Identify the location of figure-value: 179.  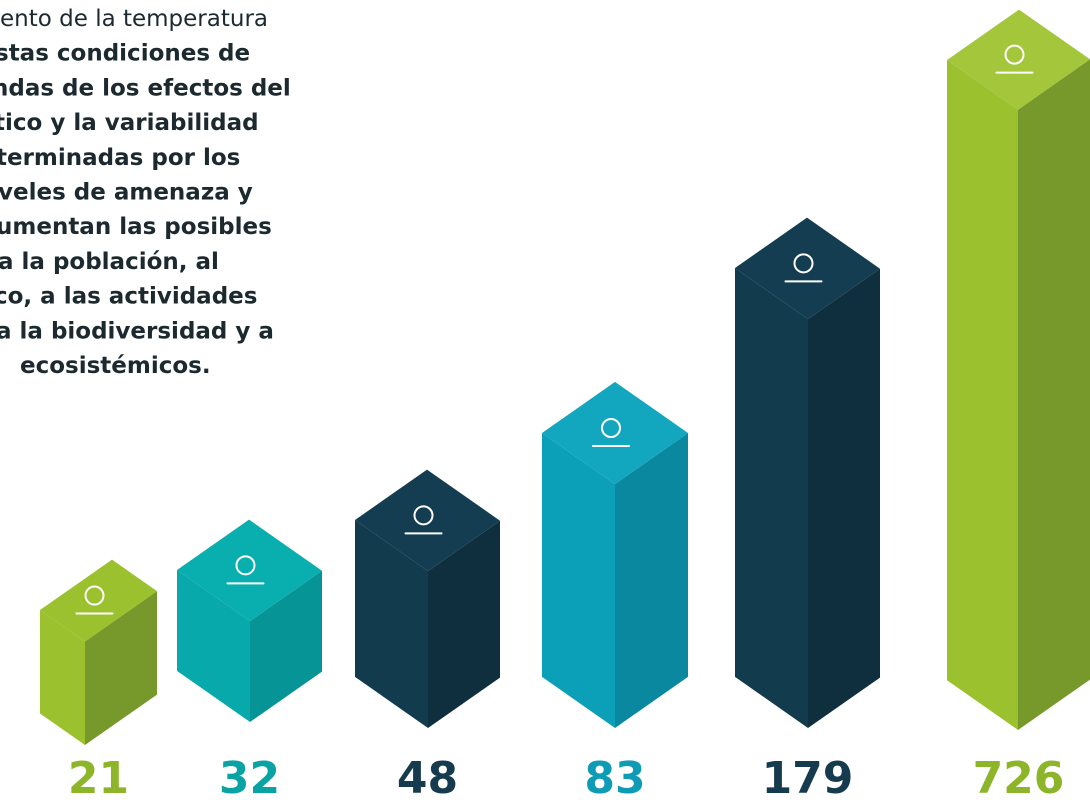
(808, 776).